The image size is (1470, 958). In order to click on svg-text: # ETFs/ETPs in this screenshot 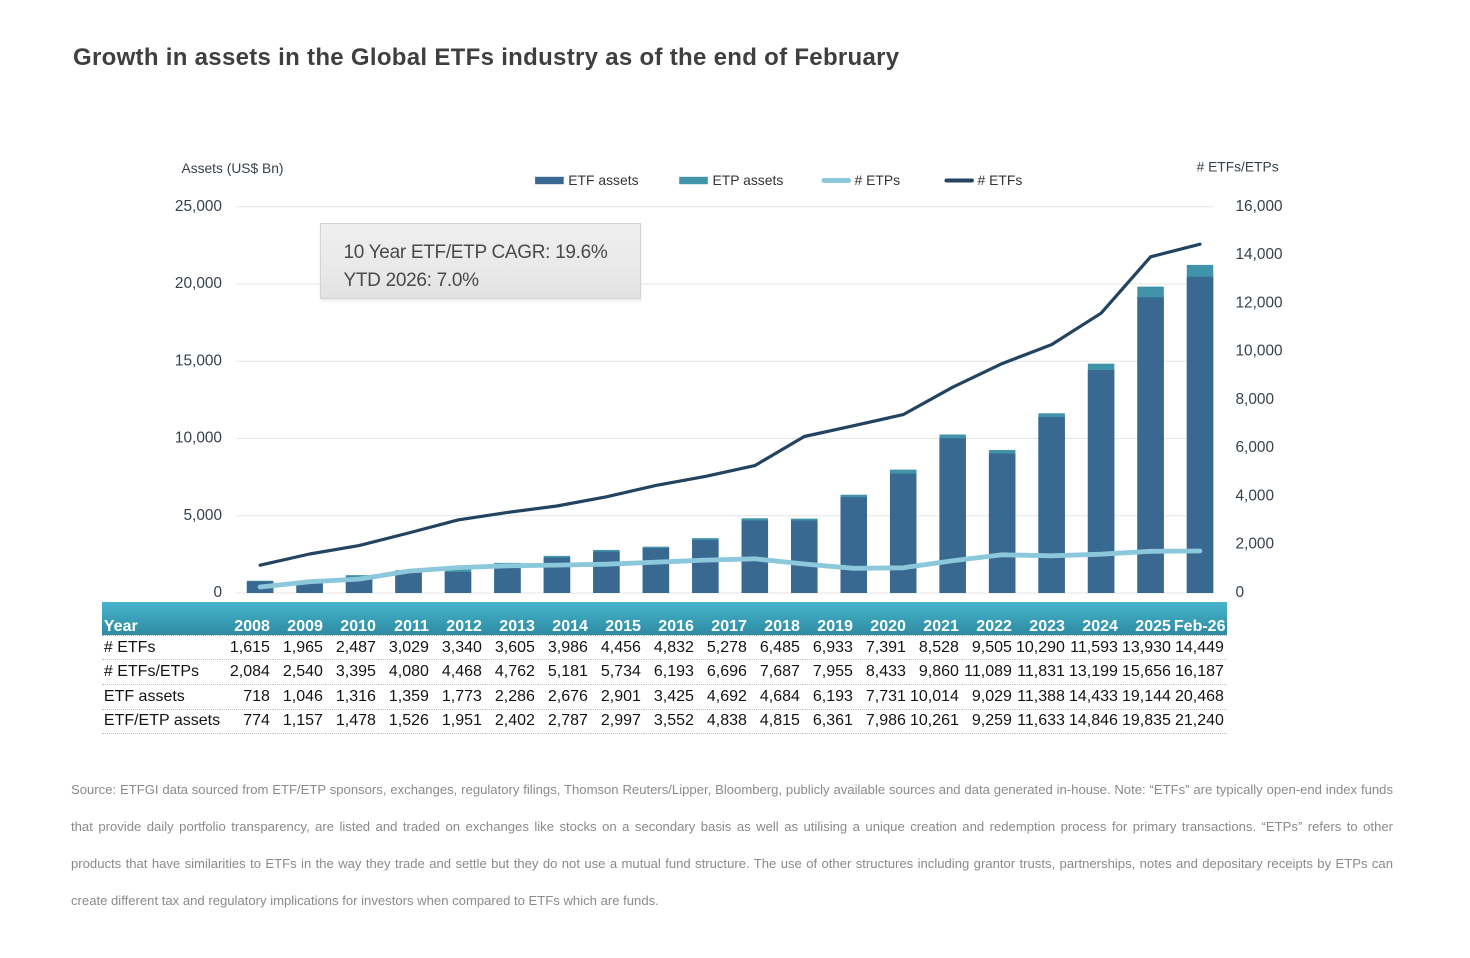, I will do `click(1238, 167)`.